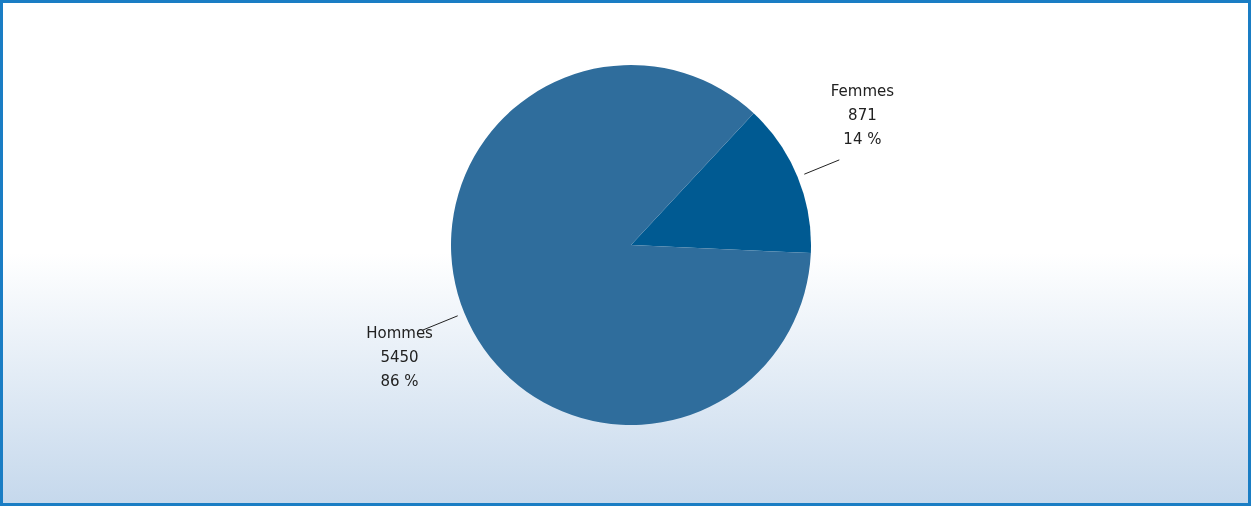 The image size is (1251, 506). What do you see at coordinates (400, 333) in the screenshot?
I see `slice-label: Hommes` at bounding box center [400, 333].